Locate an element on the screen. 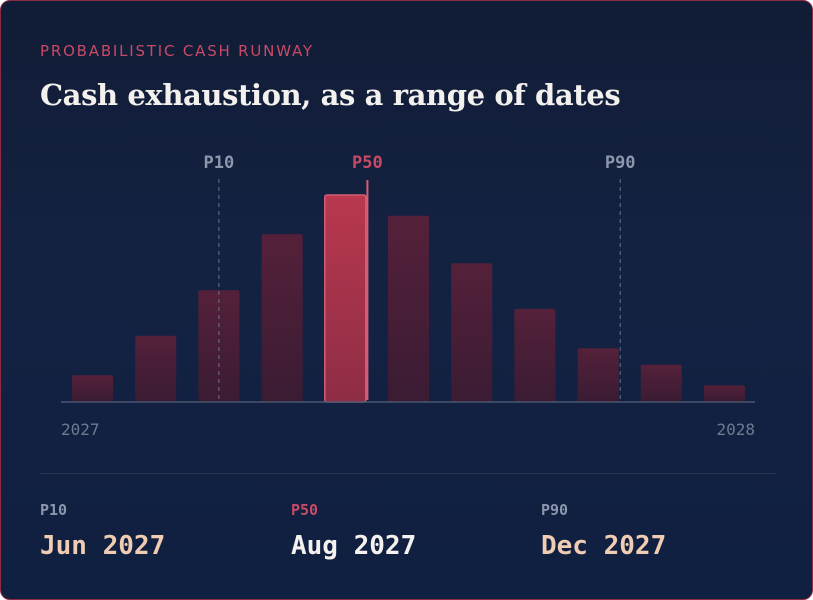 The image size is (813, 600). stat-p90-label: P90 is located at coordinates (555, 510).